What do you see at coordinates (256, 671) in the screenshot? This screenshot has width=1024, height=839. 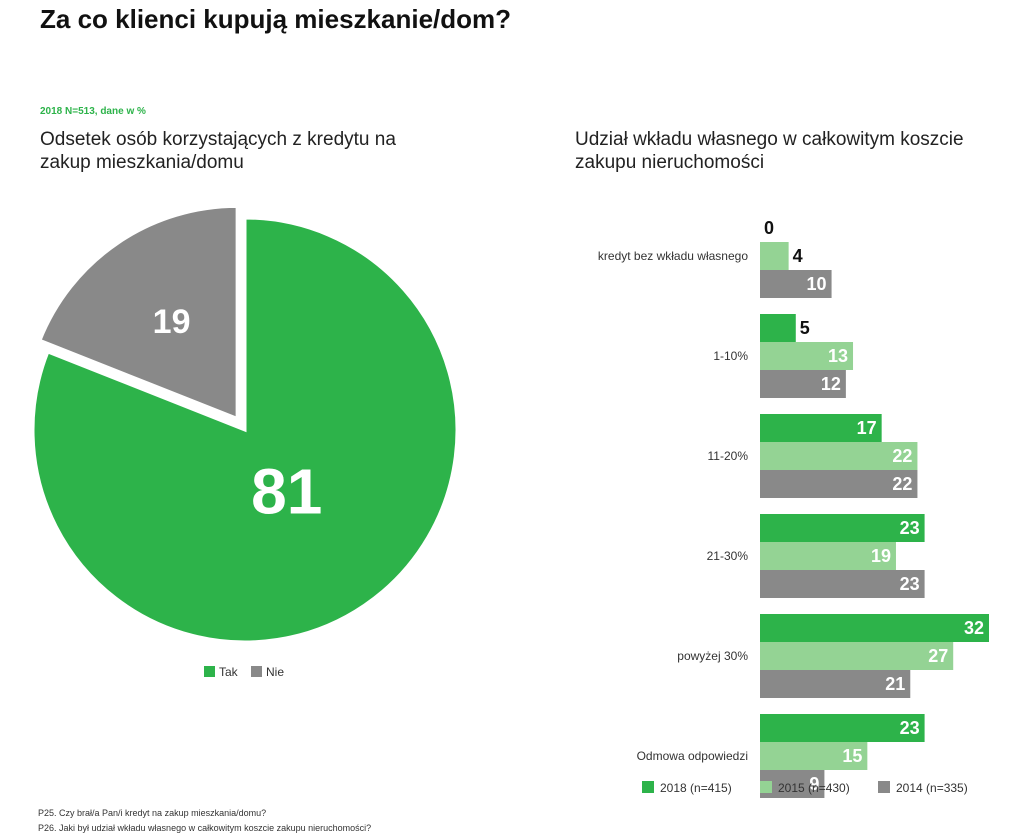 I see `pie-legend-swatch-nie` at bounding box center [256, 671].